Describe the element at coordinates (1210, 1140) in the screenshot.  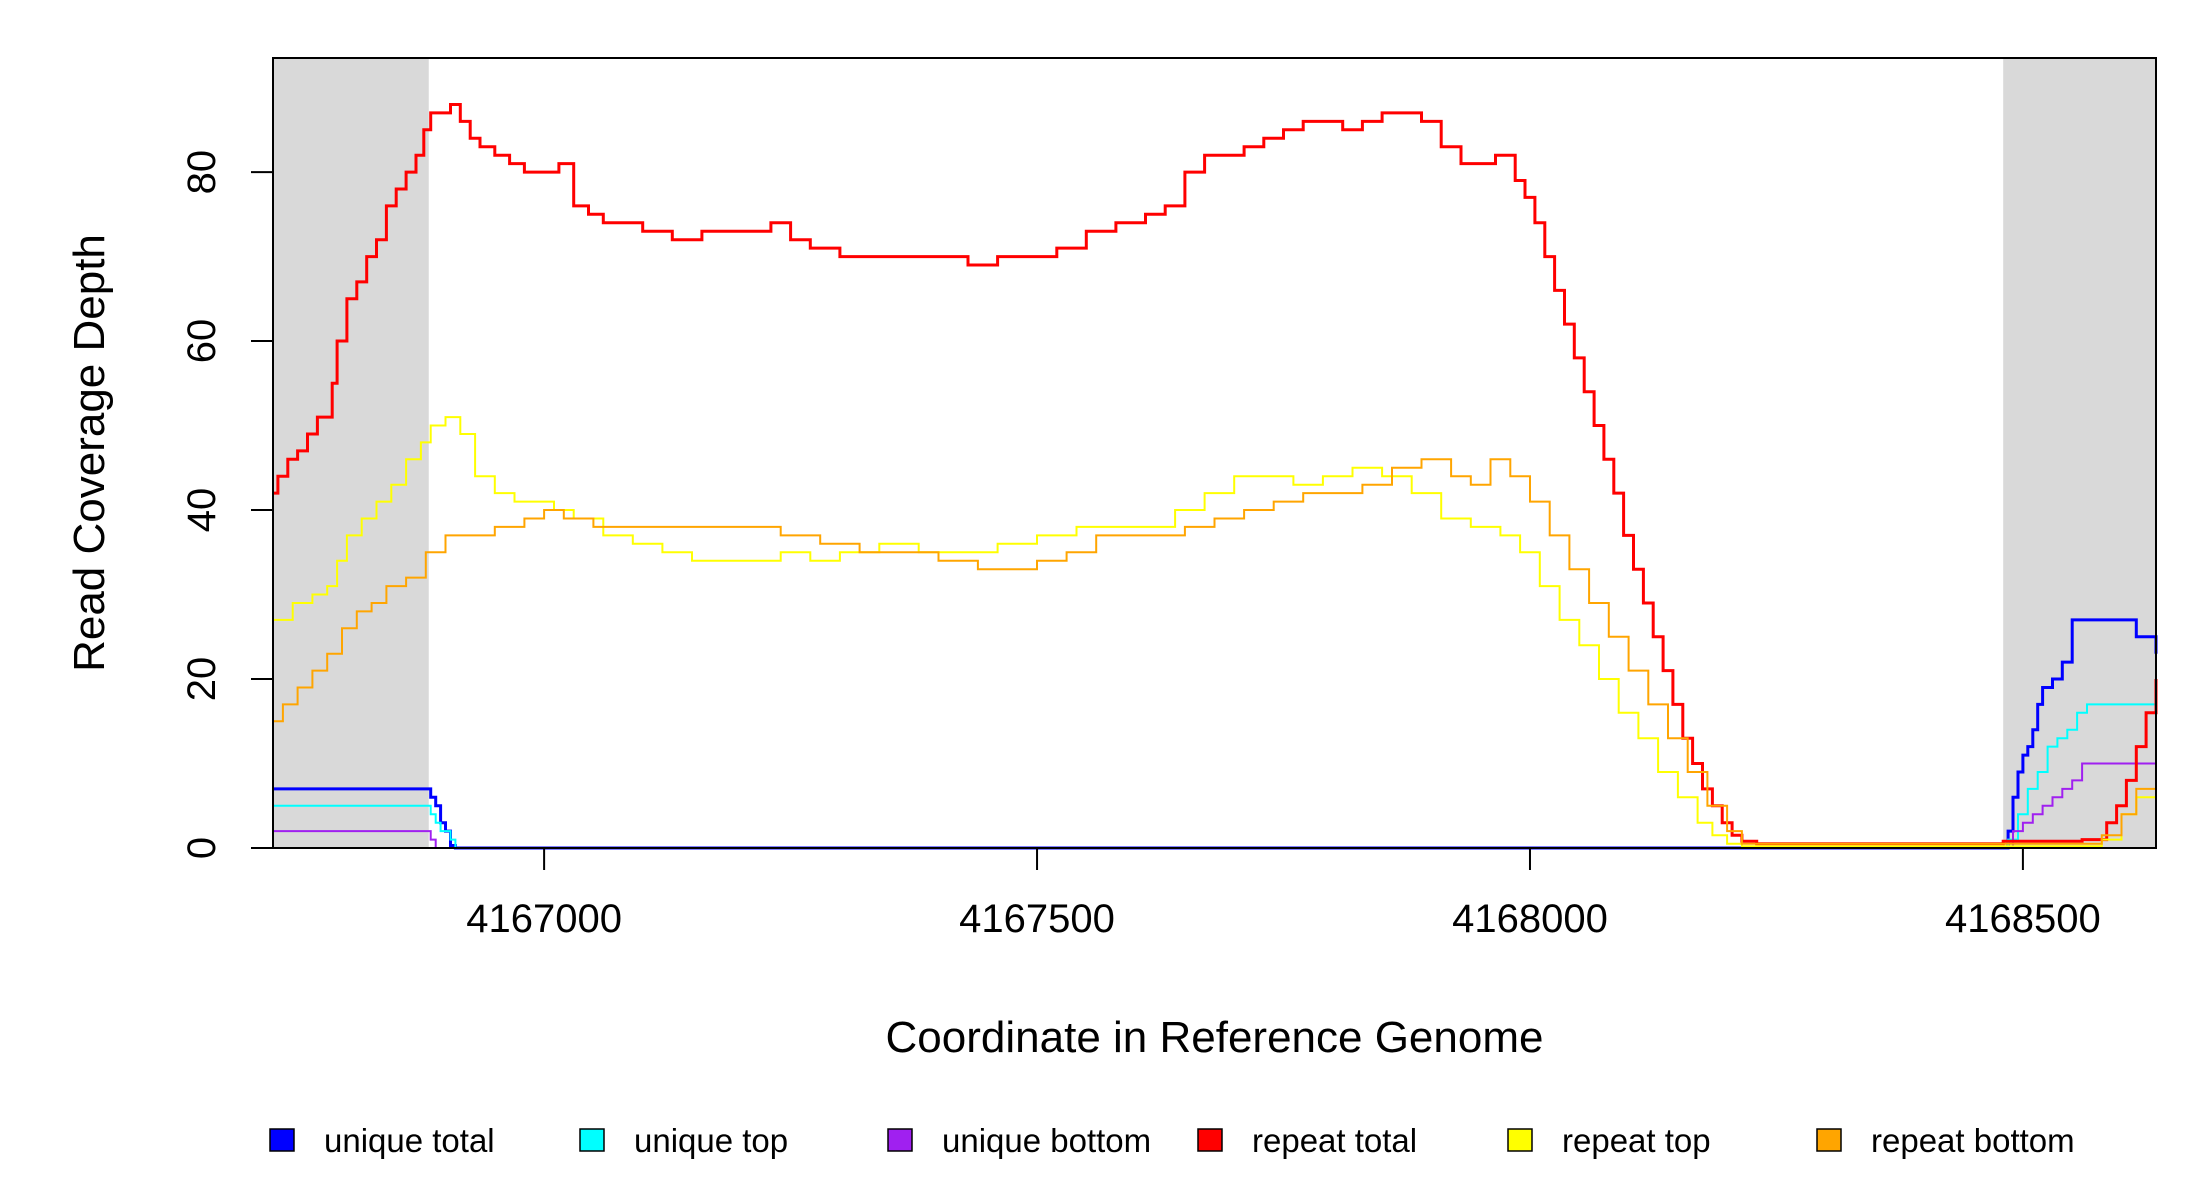
I see `legend-swatch-repeat-total` at that location.